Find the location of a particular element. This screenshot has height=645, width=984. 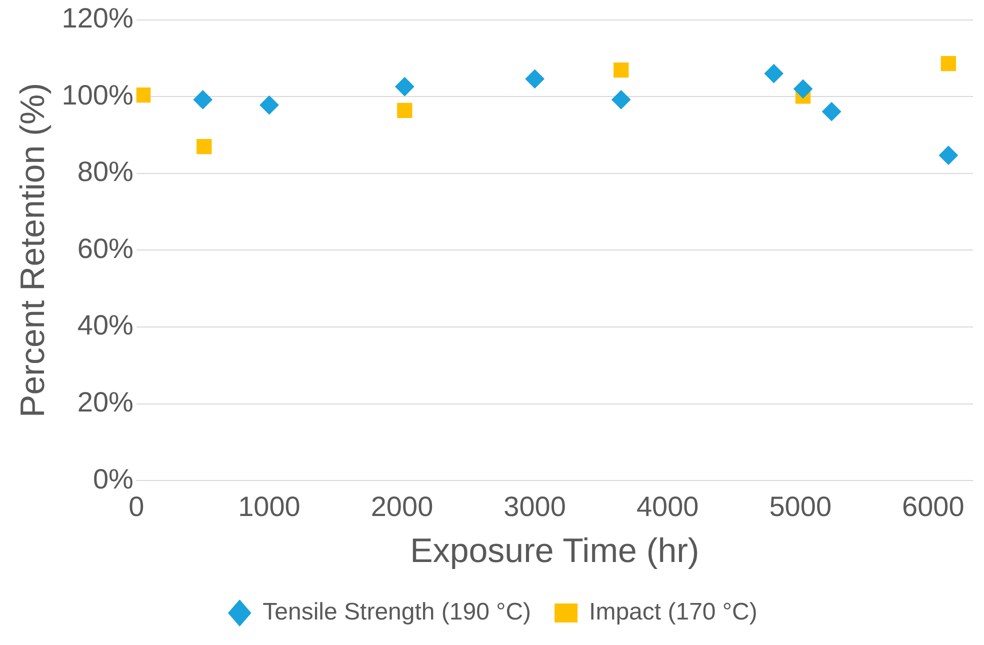

x-tick-label: 6000 is located at coordinates (933, 506).